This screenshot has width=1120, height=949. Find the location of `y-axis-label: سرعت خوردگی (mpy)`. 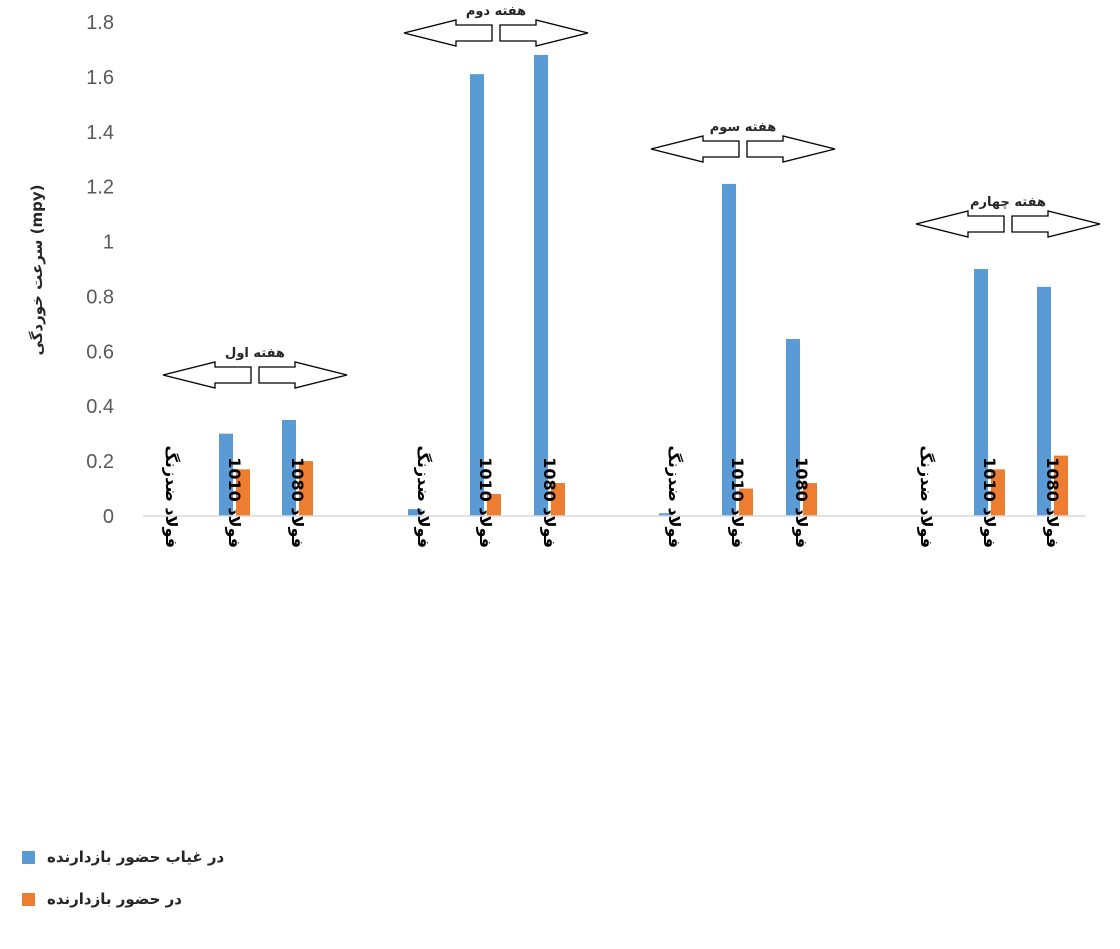

y-axis-label: سرعت خوردگی (mpy) is located at coordinates (37, 270).